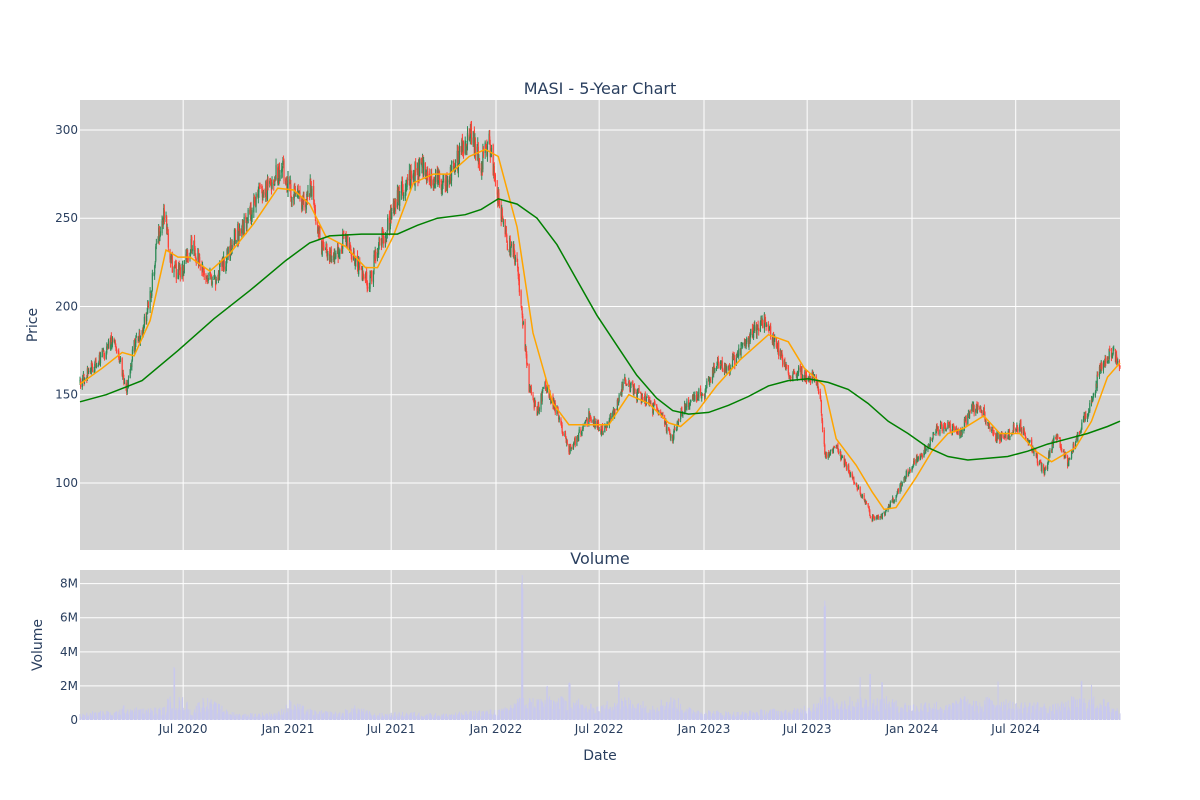 The image size is (1200, 800). What do you see at coordinates (66, 306) in the screenshot?
I see `price-y-tick-label: 200` at bounding box center [66, 306].